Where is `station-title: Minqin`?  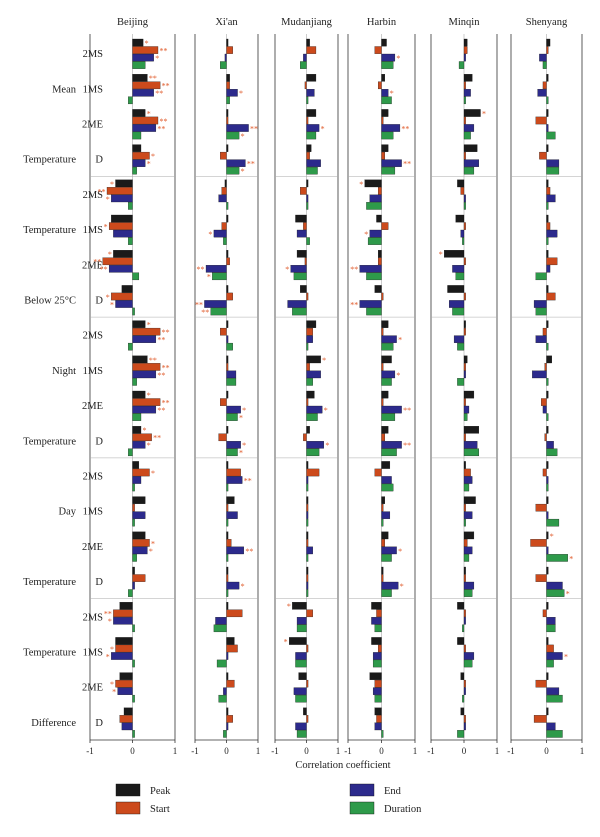
station-title: Minqin is located at coordinates (465, 22).